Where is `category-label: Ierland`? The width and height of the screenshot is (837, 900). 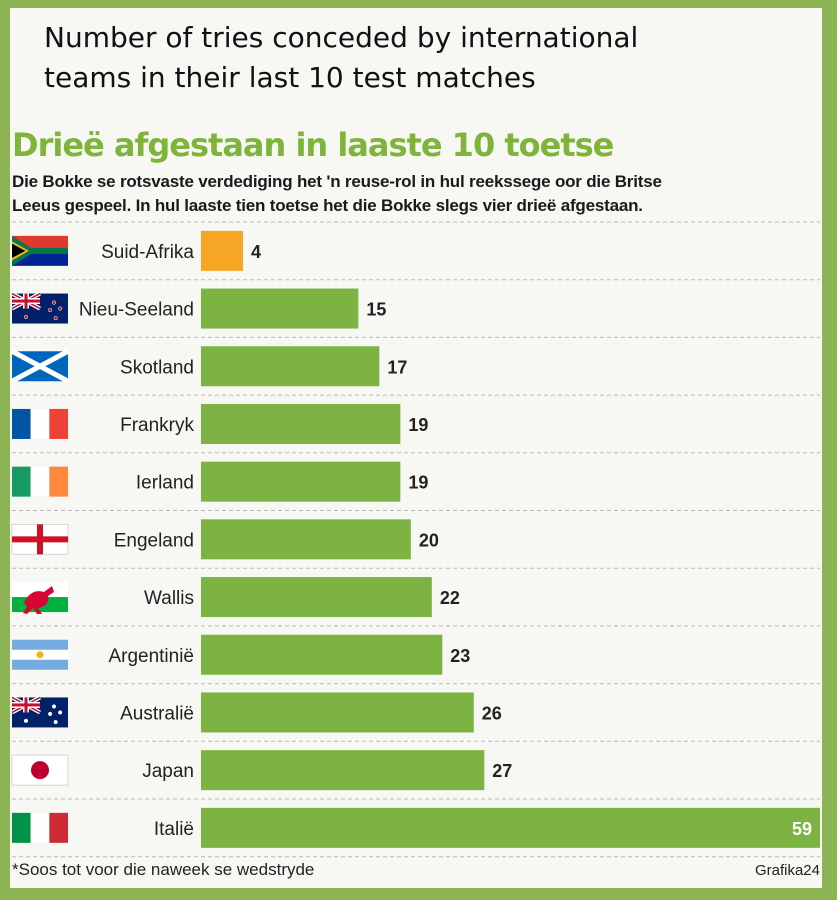
category-label: Ierland is located at coordinates (165, 483).